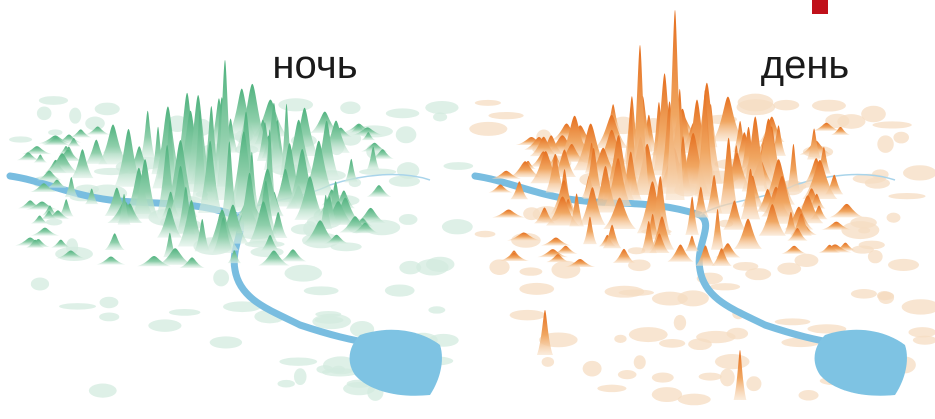 The height and width of the screenshot is (419, 935). What do you see at coordinates (314, 65) in the screenshot?
I see `panel-label: ночь` at bounding box center [314, 65].